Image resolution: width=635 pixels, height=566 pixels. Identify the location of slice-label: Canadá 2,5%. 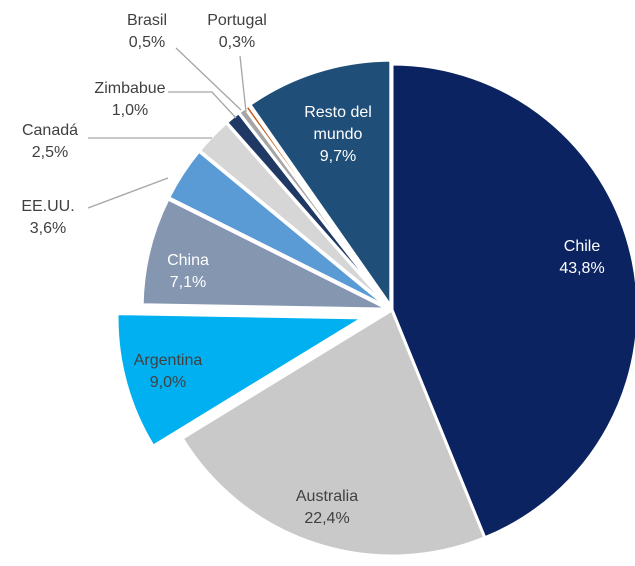
(50, 142).